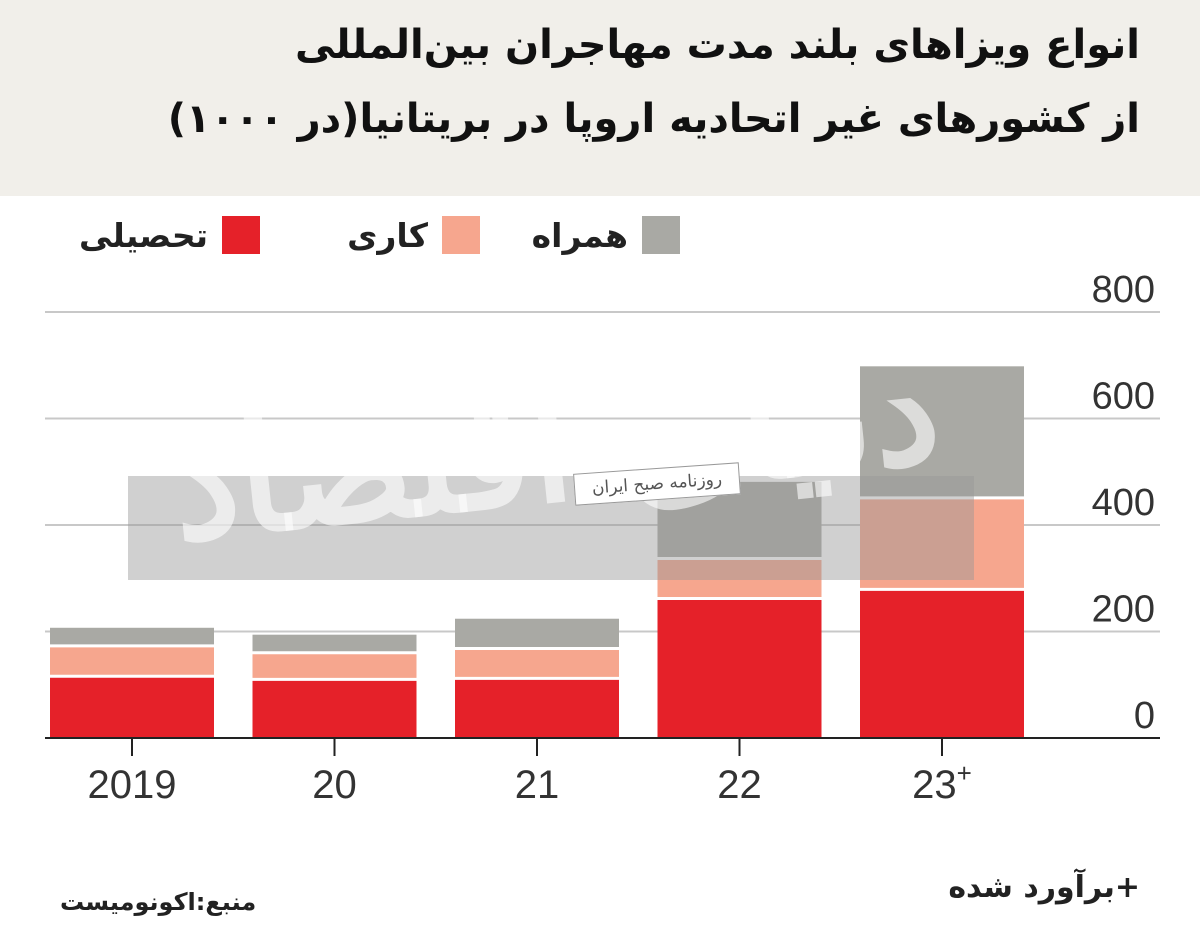 This screenshot has width=1200, height=948. I want to click on legend-label-educational: تحصیلی, so click(143, 235).